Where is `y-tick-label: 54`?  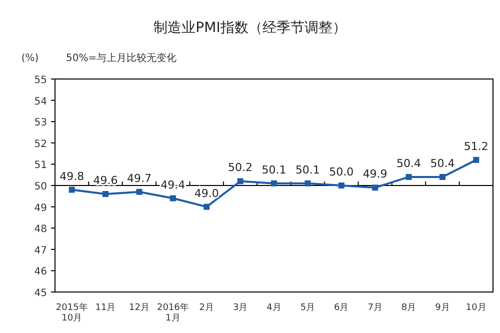 y-tick-label: 54 is located at coordinates (40, 102).